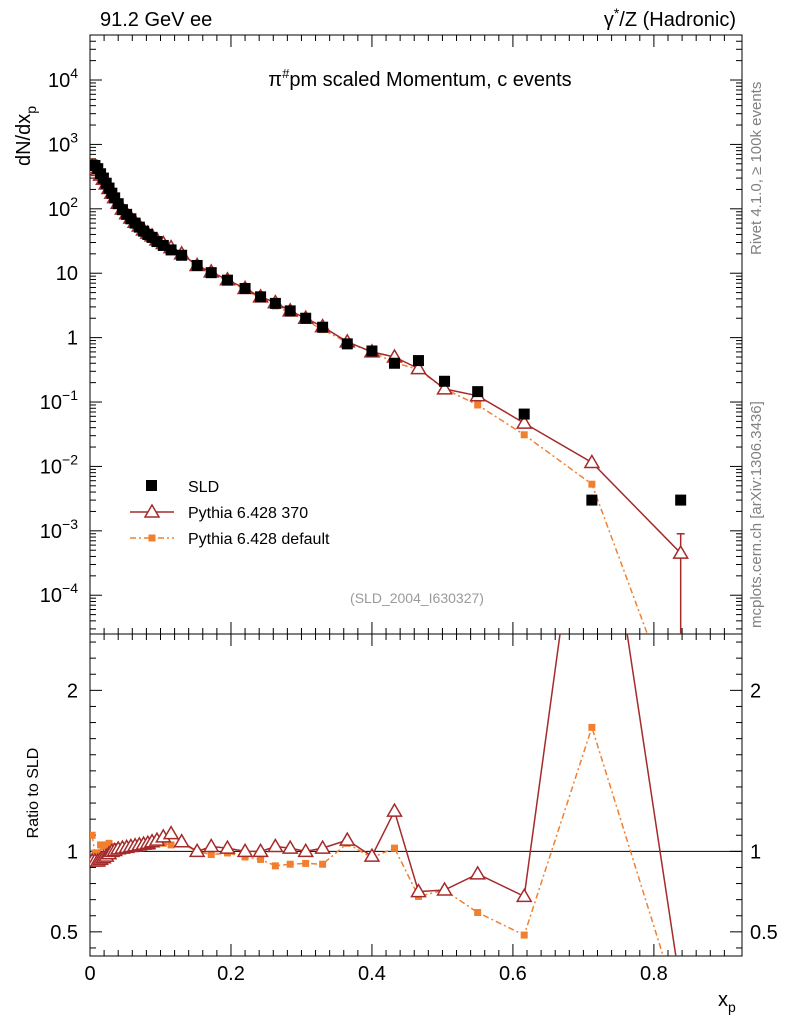 This screenshot has height=1024, width=786. What do you see at coordinates (152, 510) in the screenshot?
I see `legend-pythia370-marker` at bounding box center [152, 510].